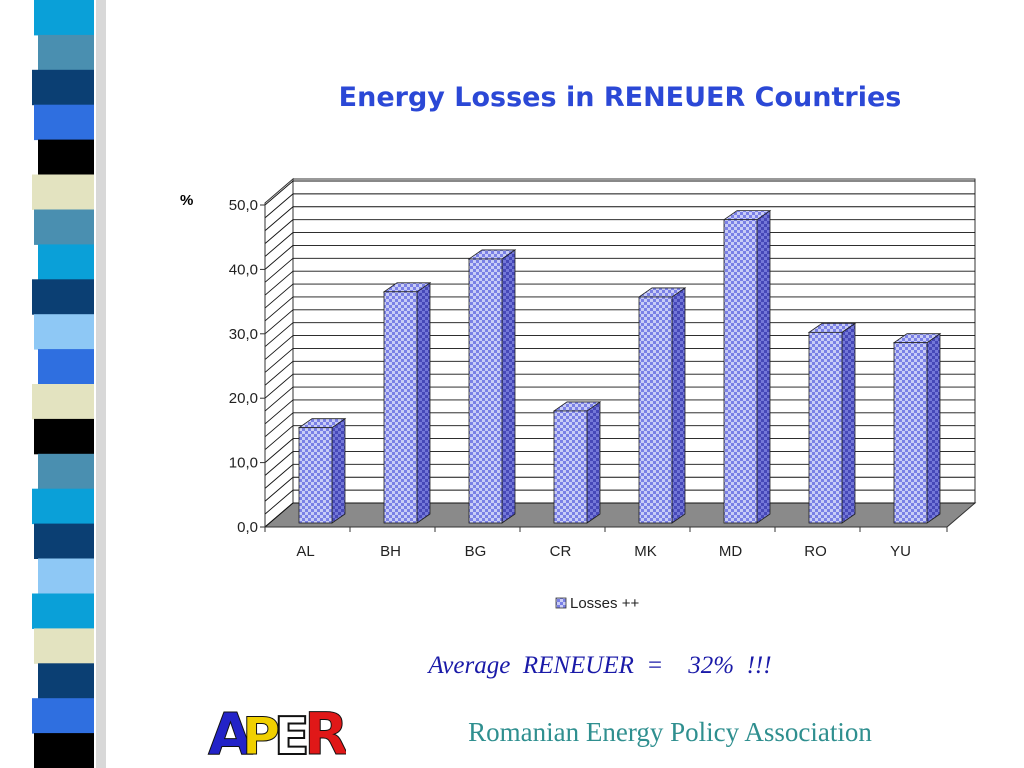  Describe the element at coordinates (604, 603) in the screenshot. I see `legend-label: Losses ++` at that location.